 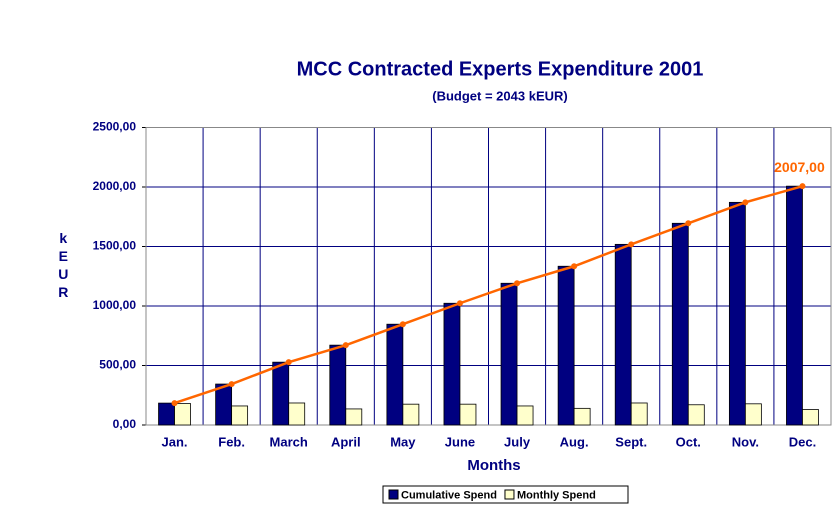 What do you see at coordinates (403, 441) in the screenshot?
I see `x-tick-label: May` at bounding box center [403, 441].